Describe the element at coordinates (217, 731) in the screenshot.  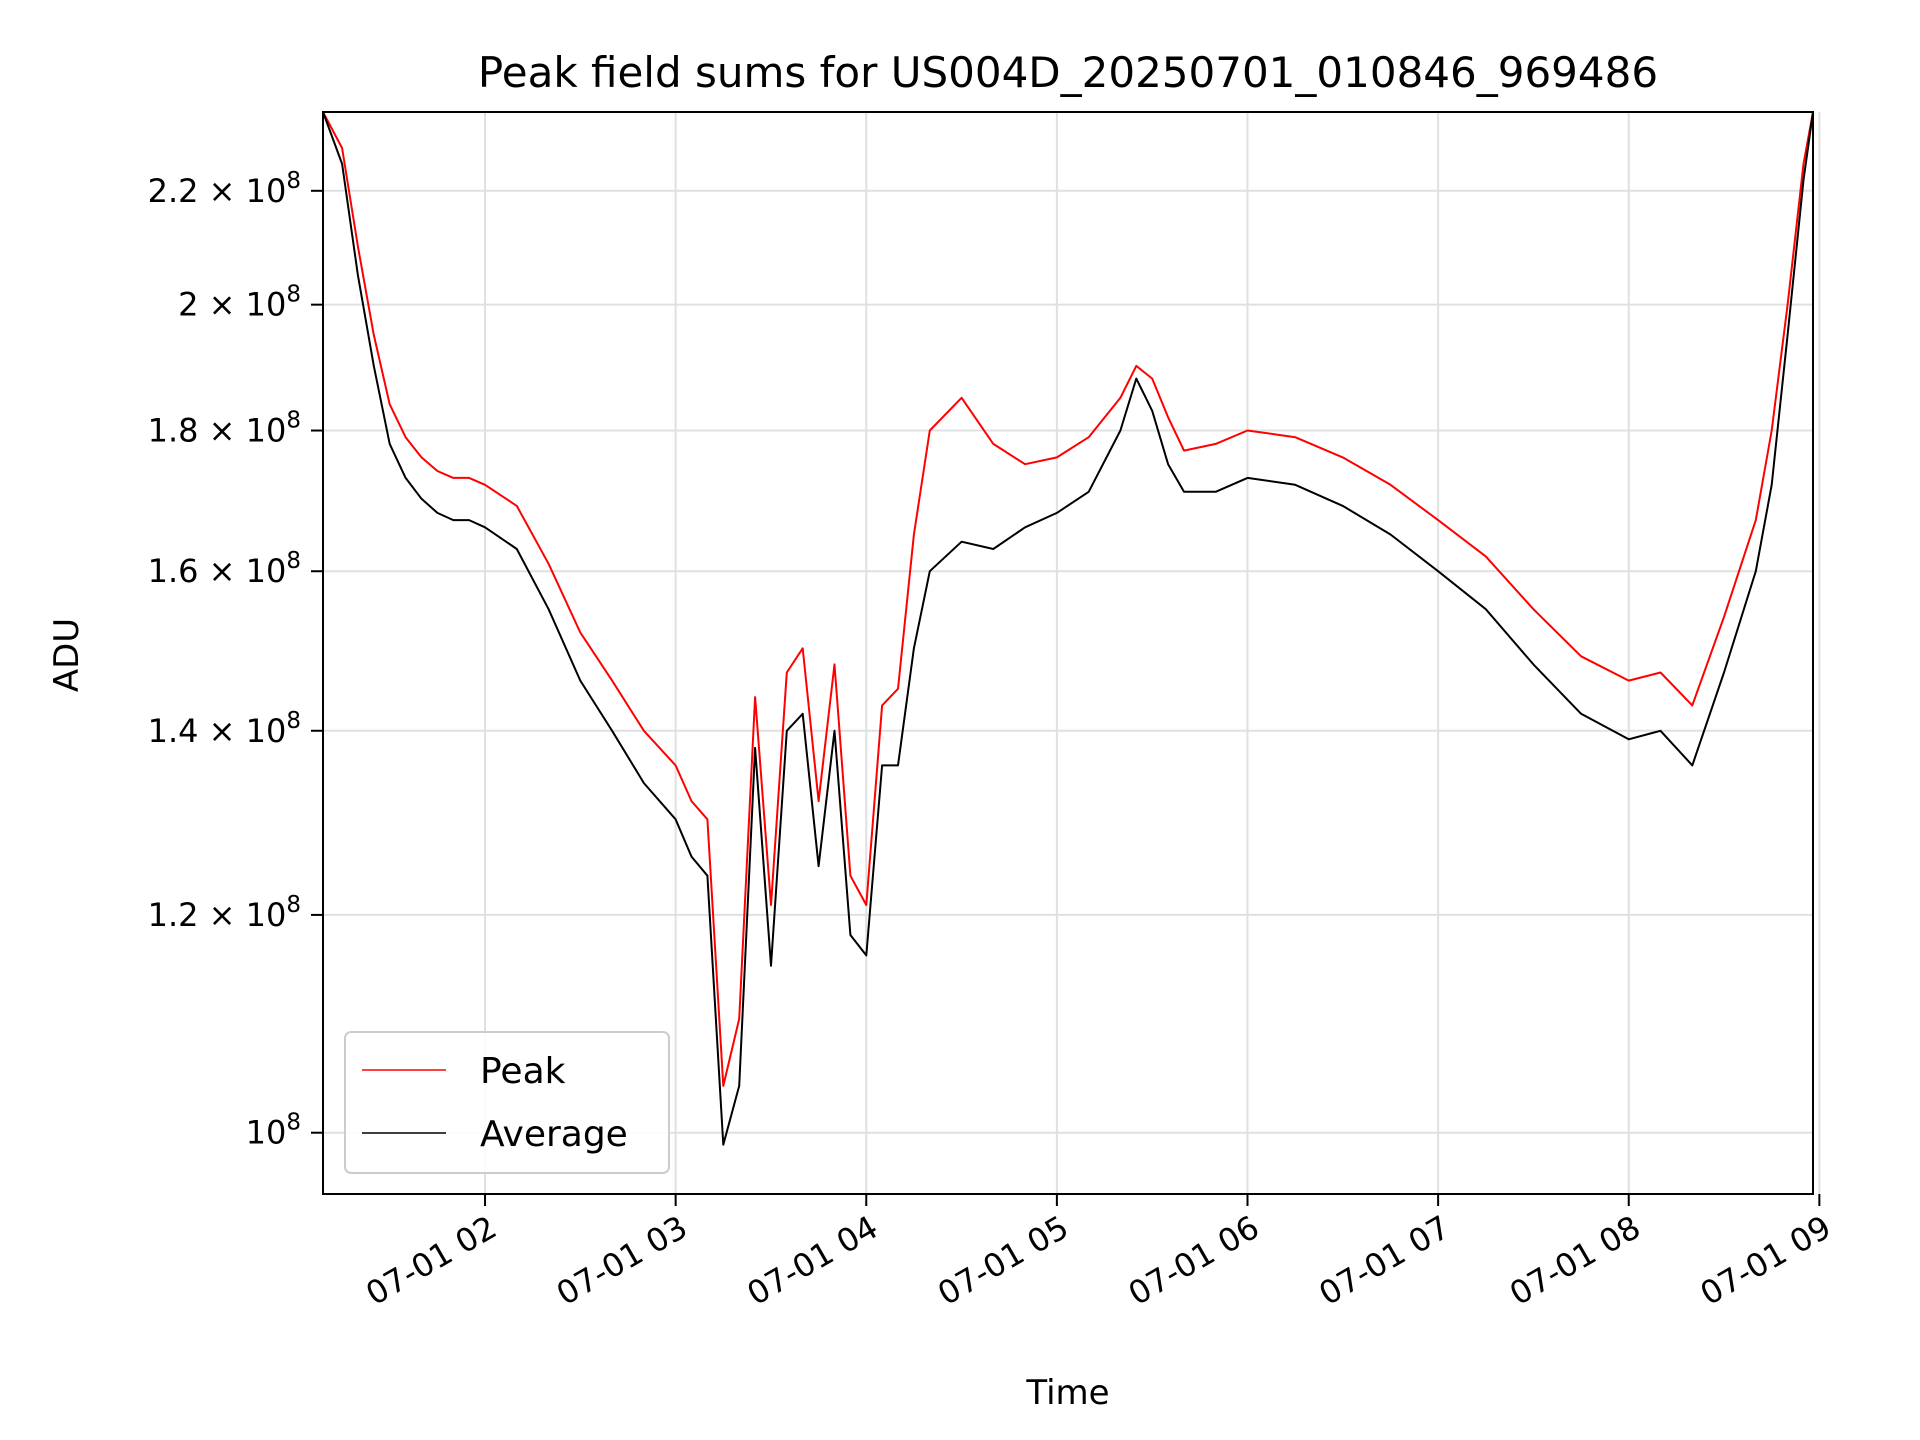
I see `y-tick-mantissa: 1.4 × 10` at that location.